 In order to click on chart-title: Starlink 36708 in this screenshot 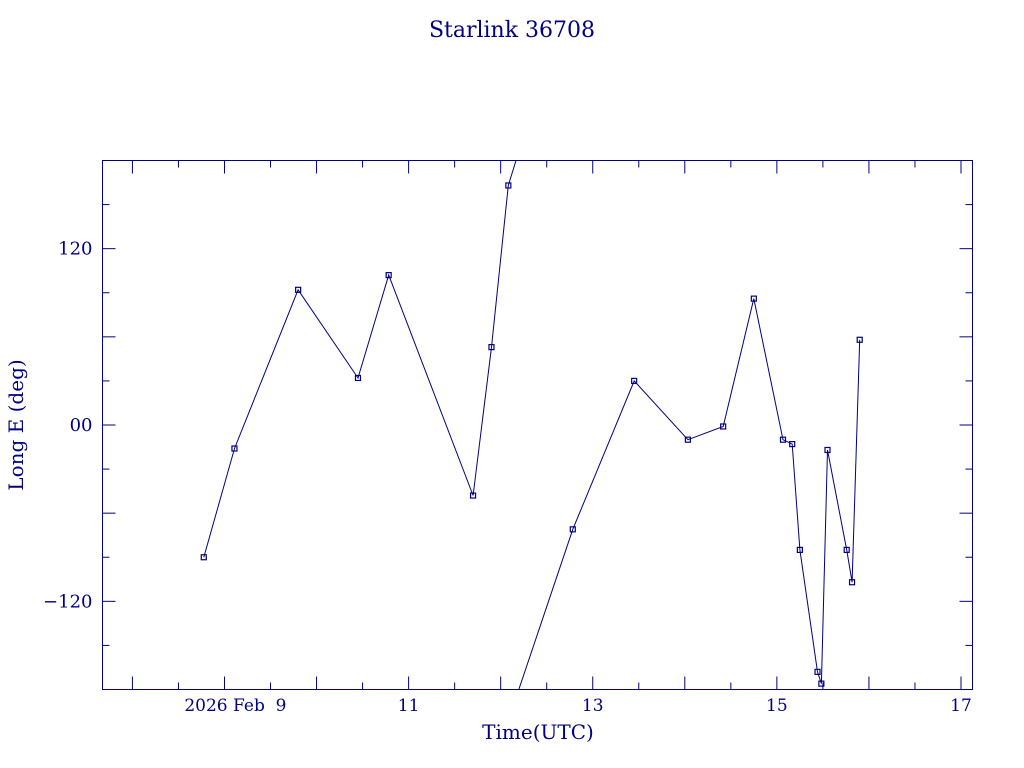, I will do `click(512, 30)`.